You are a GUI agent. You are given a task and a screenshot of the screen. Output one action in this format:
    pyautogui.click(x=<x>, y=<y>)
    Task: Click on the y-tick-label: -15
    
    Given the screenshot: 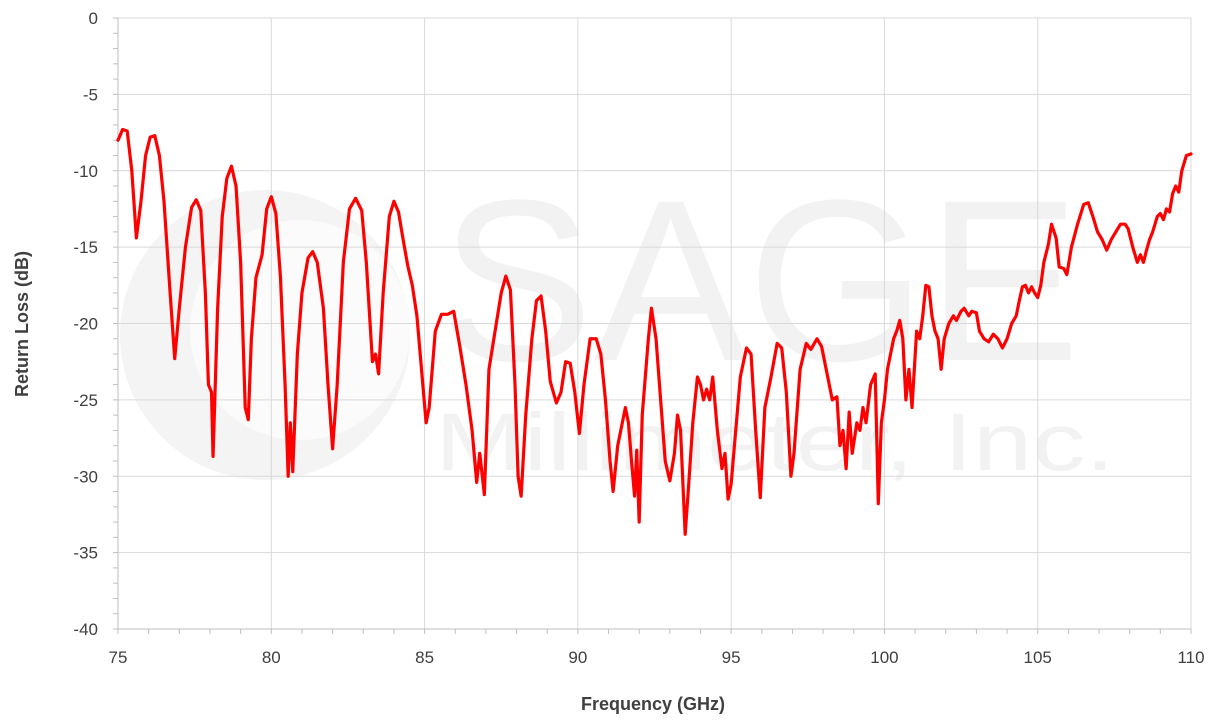 What is the action you would take?
    pyautogui.click(x=85, y=247)
    